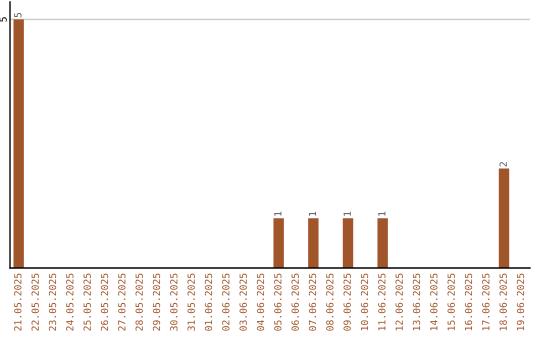 This screenshot has width=540, height=340. I want to click on x-tick-label: 02.06.2025, so click(226, 302).